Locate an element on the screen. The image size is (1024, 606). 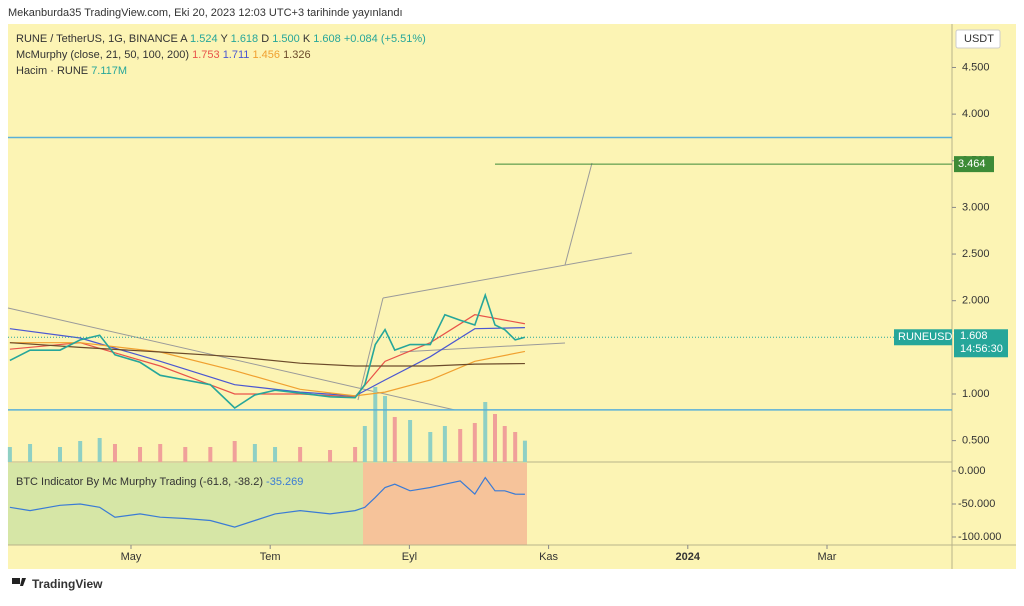
x-tick-label: 2024 is located at coordinates (688, 557).